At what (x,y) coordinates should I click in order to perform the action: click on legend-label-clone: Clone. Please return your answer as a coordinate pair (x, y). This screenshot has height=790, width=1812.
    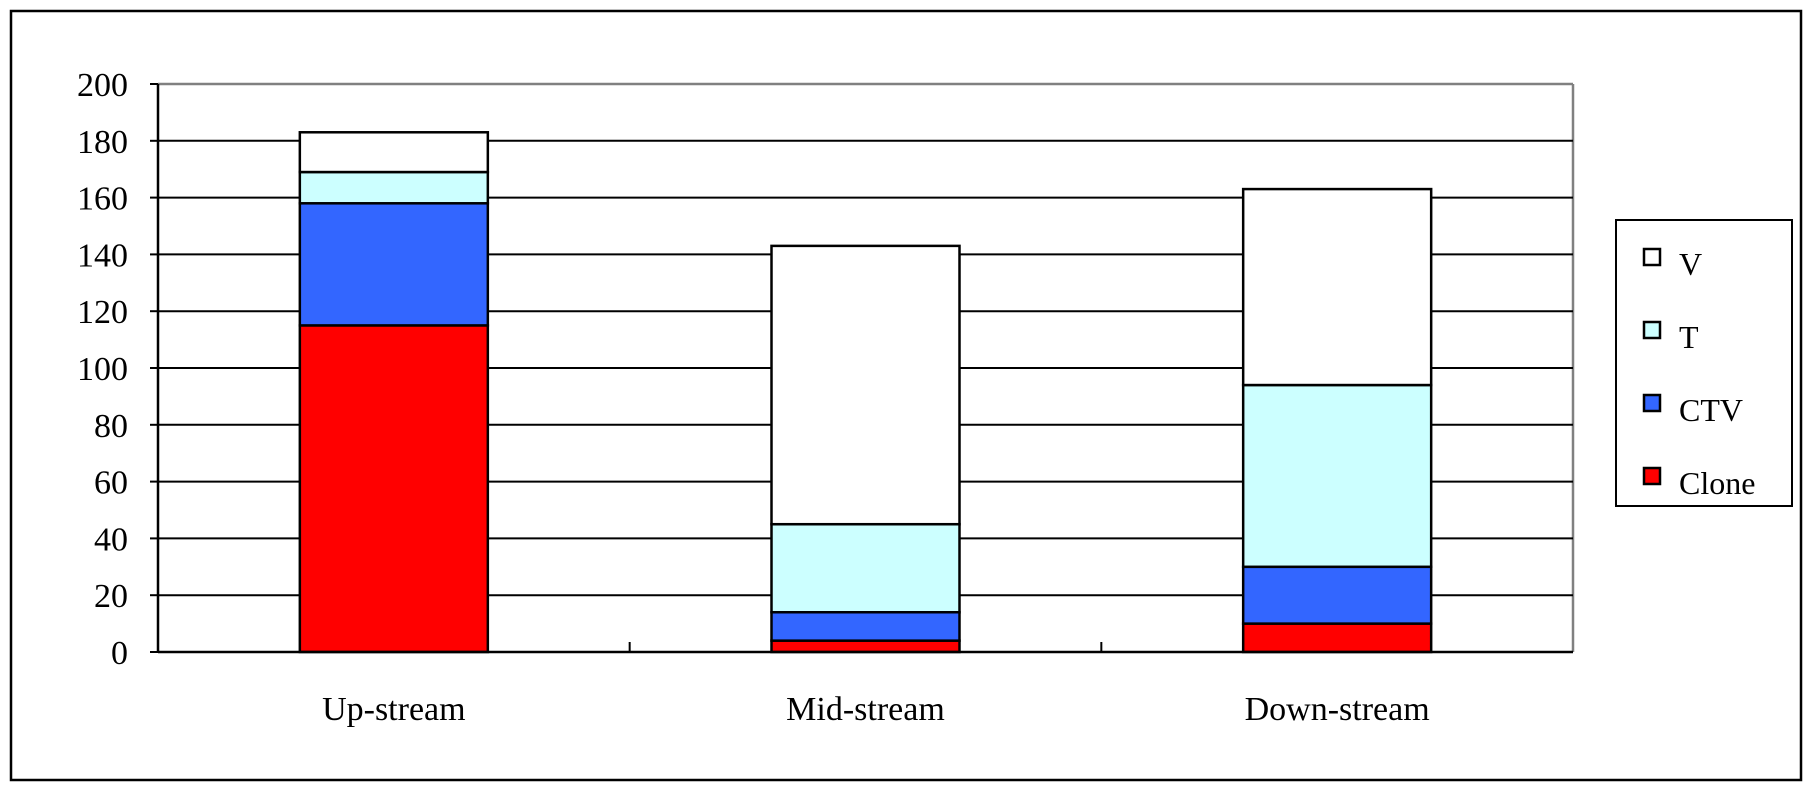
    Looking at the image, I should click on (1717, 483).